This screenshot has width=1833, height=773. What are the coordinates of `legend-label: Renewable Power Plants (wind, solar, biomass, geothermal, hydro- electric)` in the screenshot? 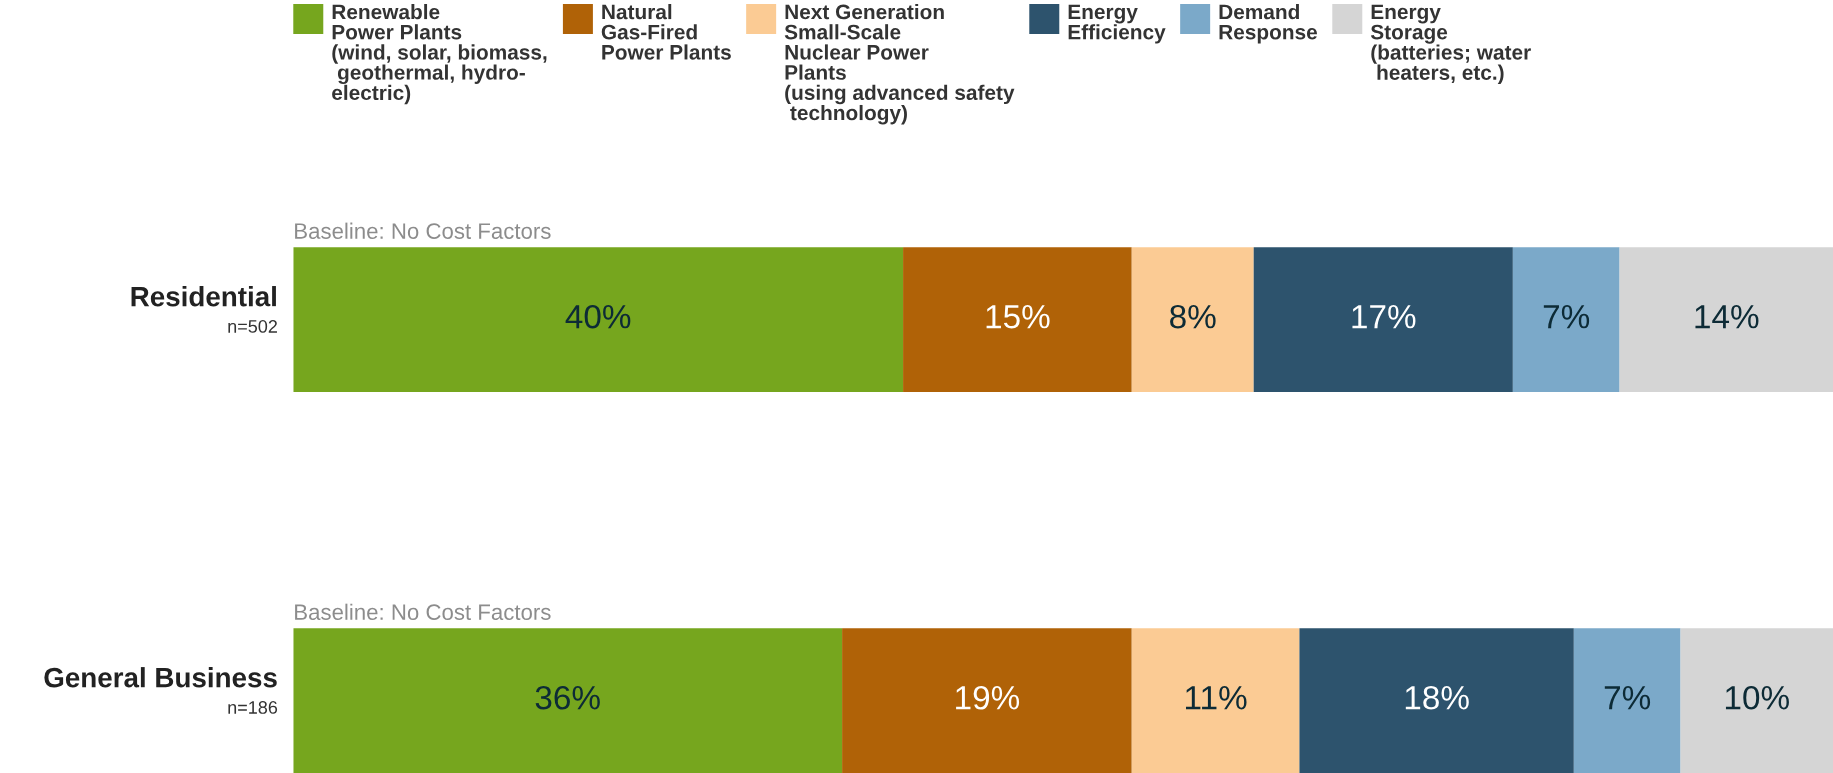 It's located at (439, 54).